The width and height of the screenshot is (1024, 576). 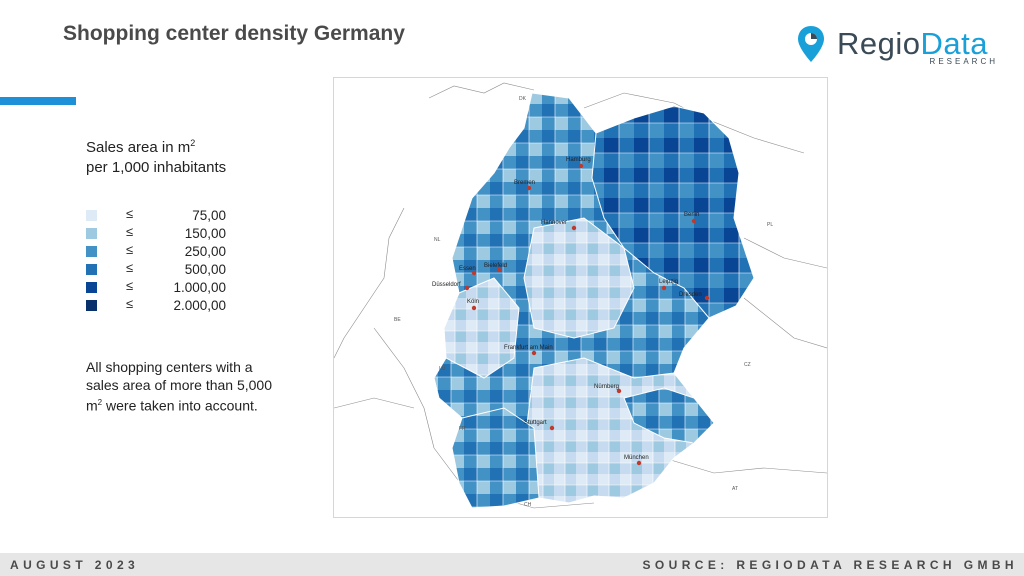 What do you see at coordinates (668, 282) in the screenshot?
I see `city-label: Leipzig` at bounding box center [668, 282].